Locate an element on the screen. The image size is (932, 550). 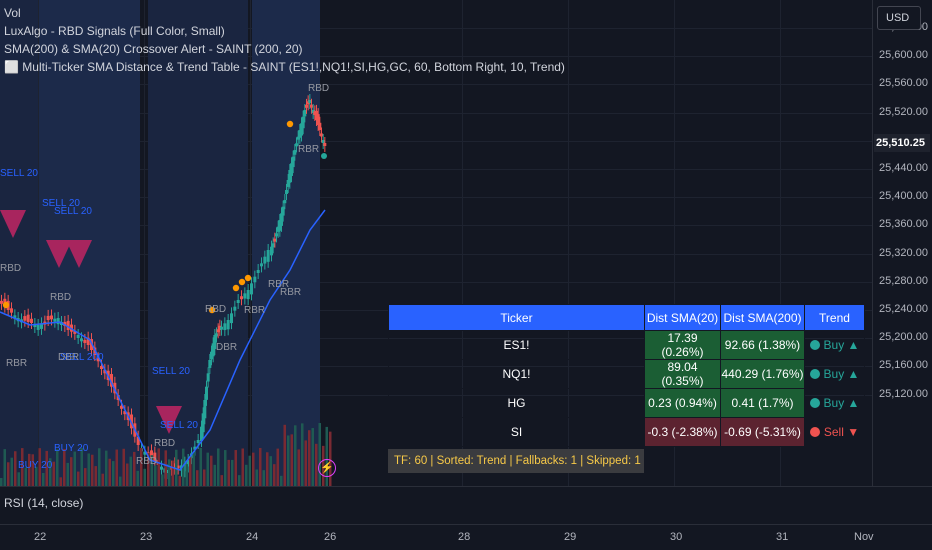
time-axis-label: Nov is located at coordinates (864, 537).